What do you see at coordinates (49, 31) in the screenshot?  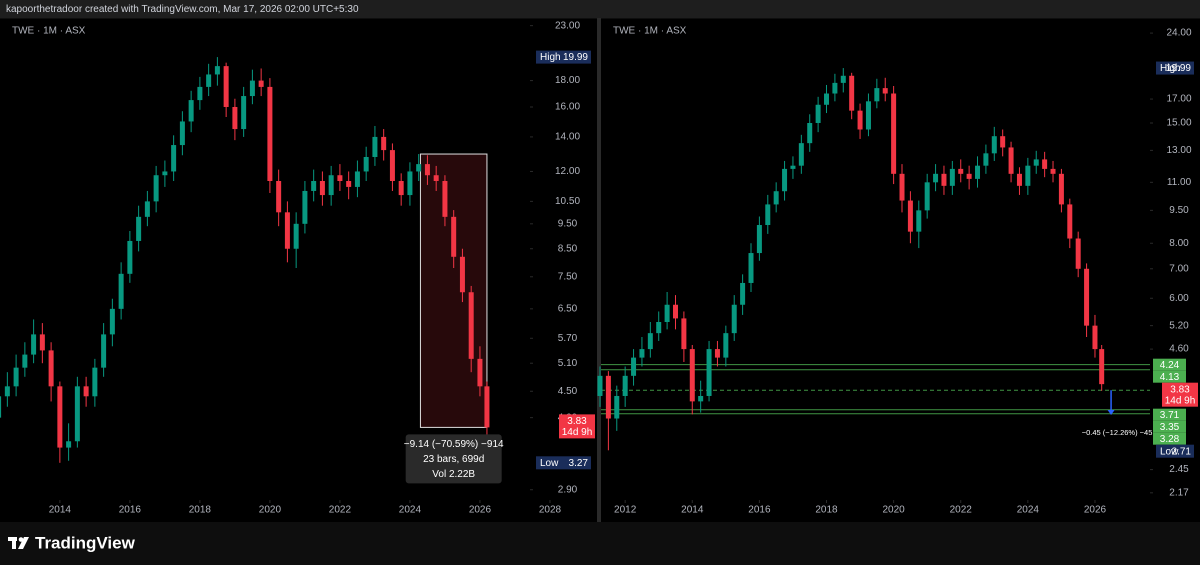 I see `chart-header: TWE · 1M · ASX` at bounding box center [49, 31].